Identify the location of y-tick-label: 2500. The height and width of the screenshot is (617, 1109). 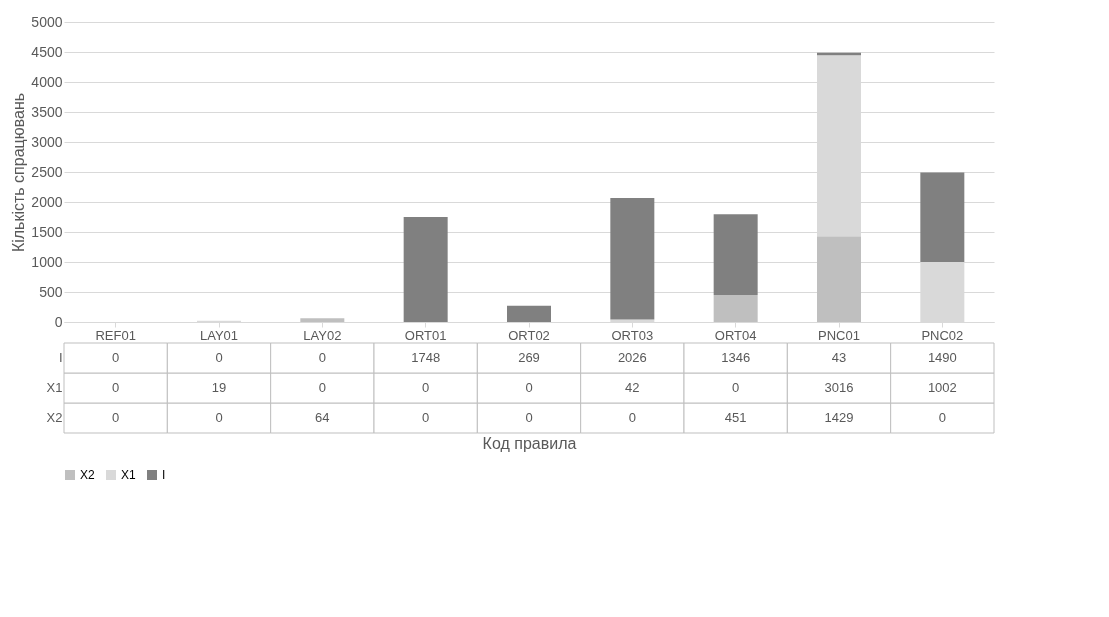
(47, 171).